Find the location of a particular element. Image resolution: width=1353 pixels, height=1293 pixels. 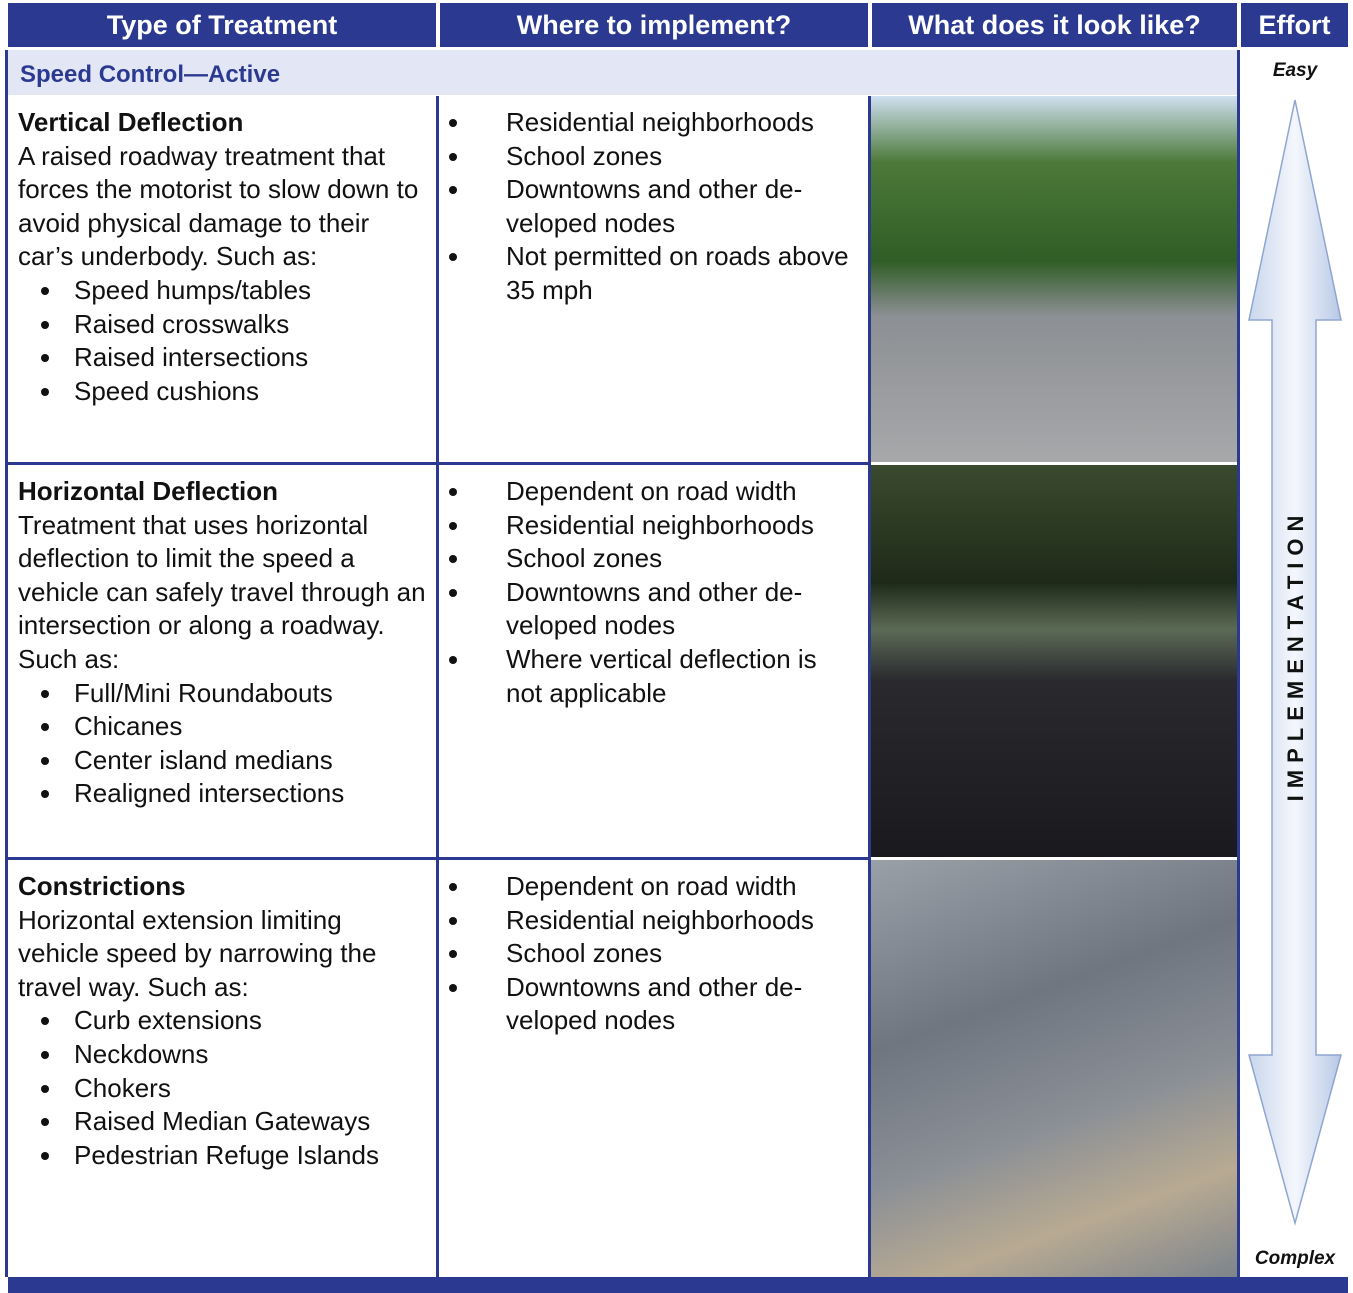

column-header: Effort is located at coordinates (1294, 25).